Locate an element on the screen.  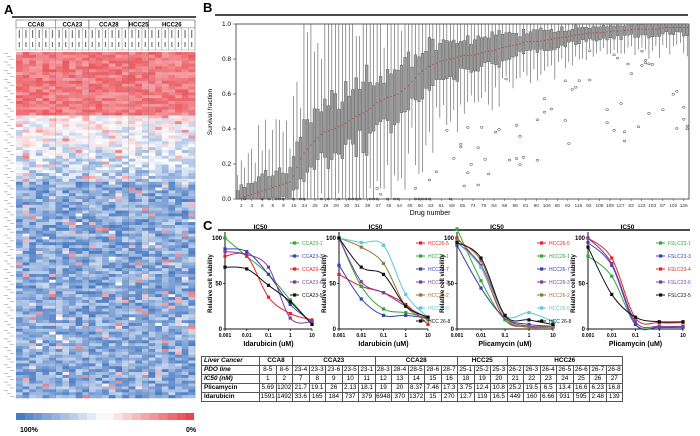
table-cell: 931 is located at coordinates (565, 397).